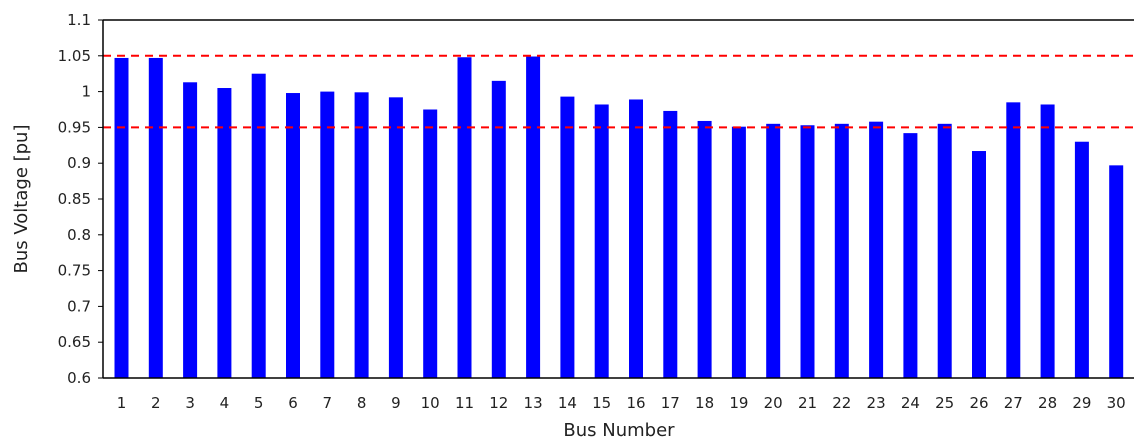 This screenshot has height=444, width=1134. What do you see at coordinates (430, 403) in the screenshot?
I see `x-tick-label: 10` at bounding box center [430, 403].